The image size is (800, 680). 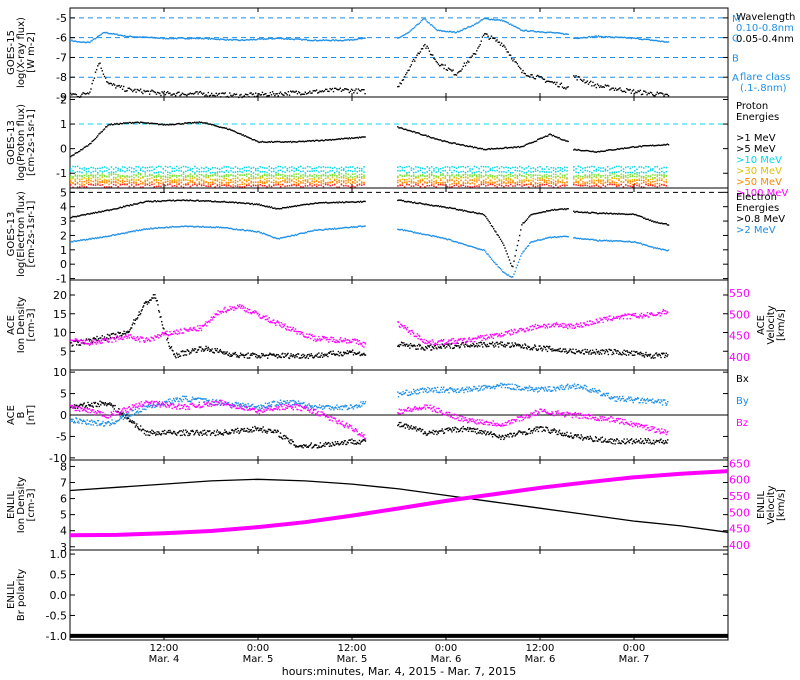 What do you see at coordinates (369, 179) in the screenshot?
I see `series-yellow` at bounding box center [369, 179].